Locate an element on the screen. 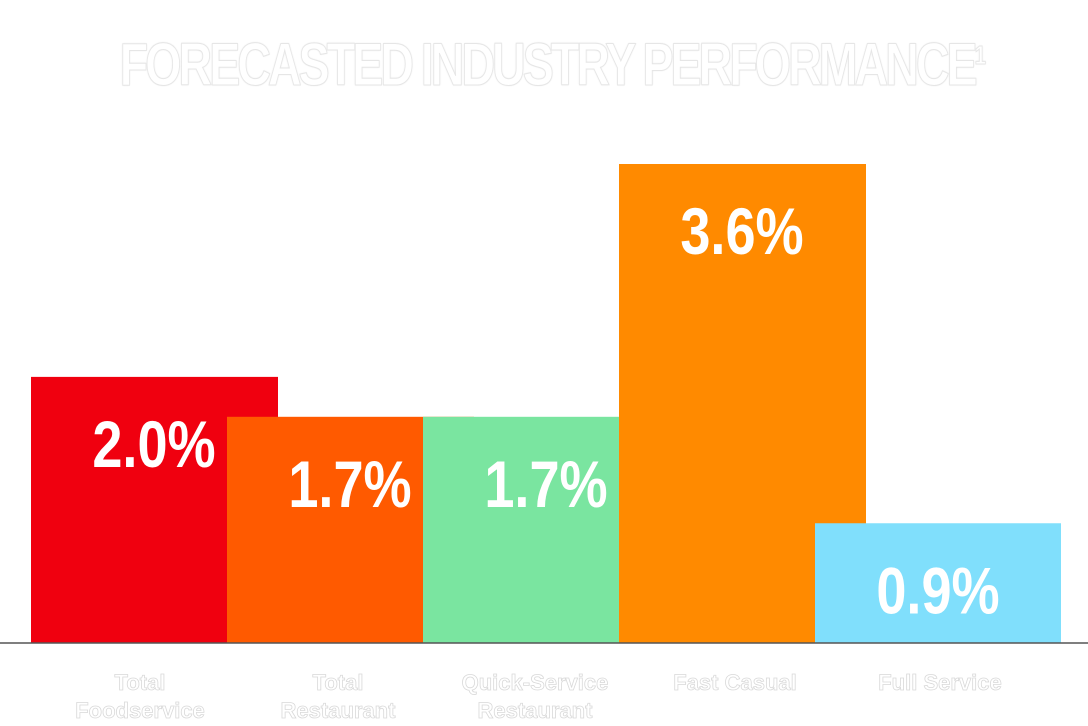 The image size is (1088, 726). category-label-5: Full Service is located at coordinates (940, 682).